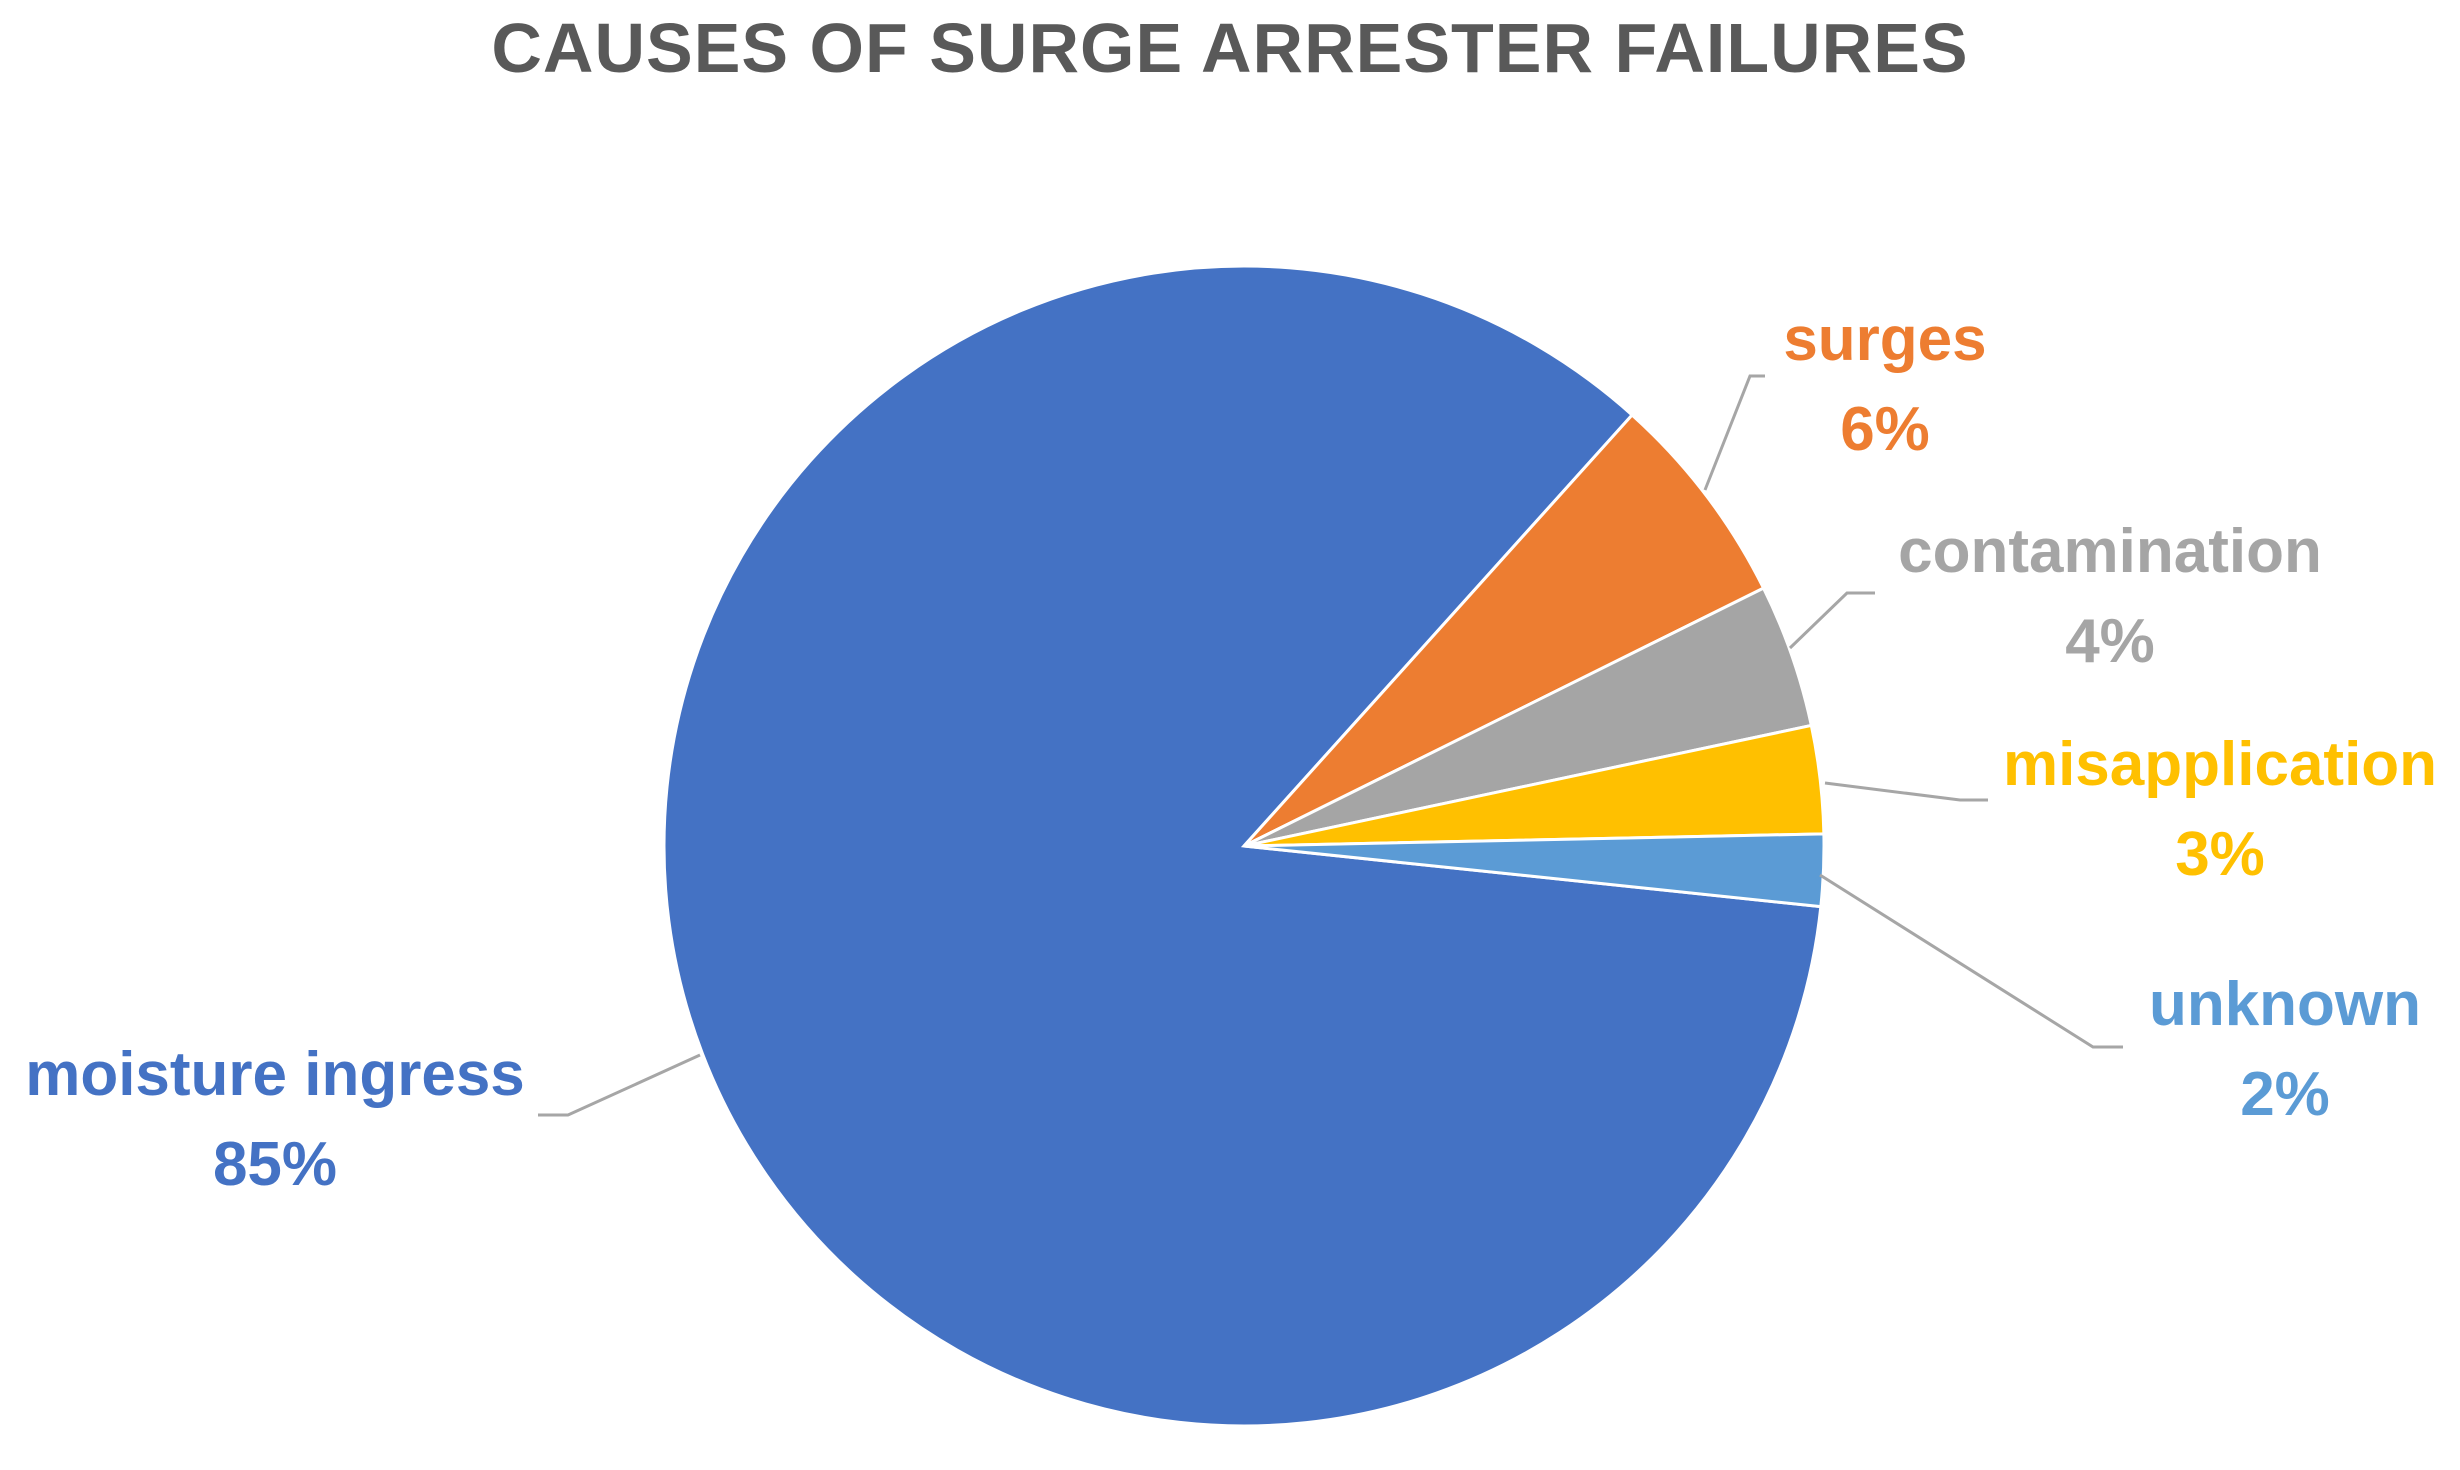 The height and width of the screenshot is (1470, 2460). I want to click on slice-percent-misapplication: 3%, so click(2220, 854).